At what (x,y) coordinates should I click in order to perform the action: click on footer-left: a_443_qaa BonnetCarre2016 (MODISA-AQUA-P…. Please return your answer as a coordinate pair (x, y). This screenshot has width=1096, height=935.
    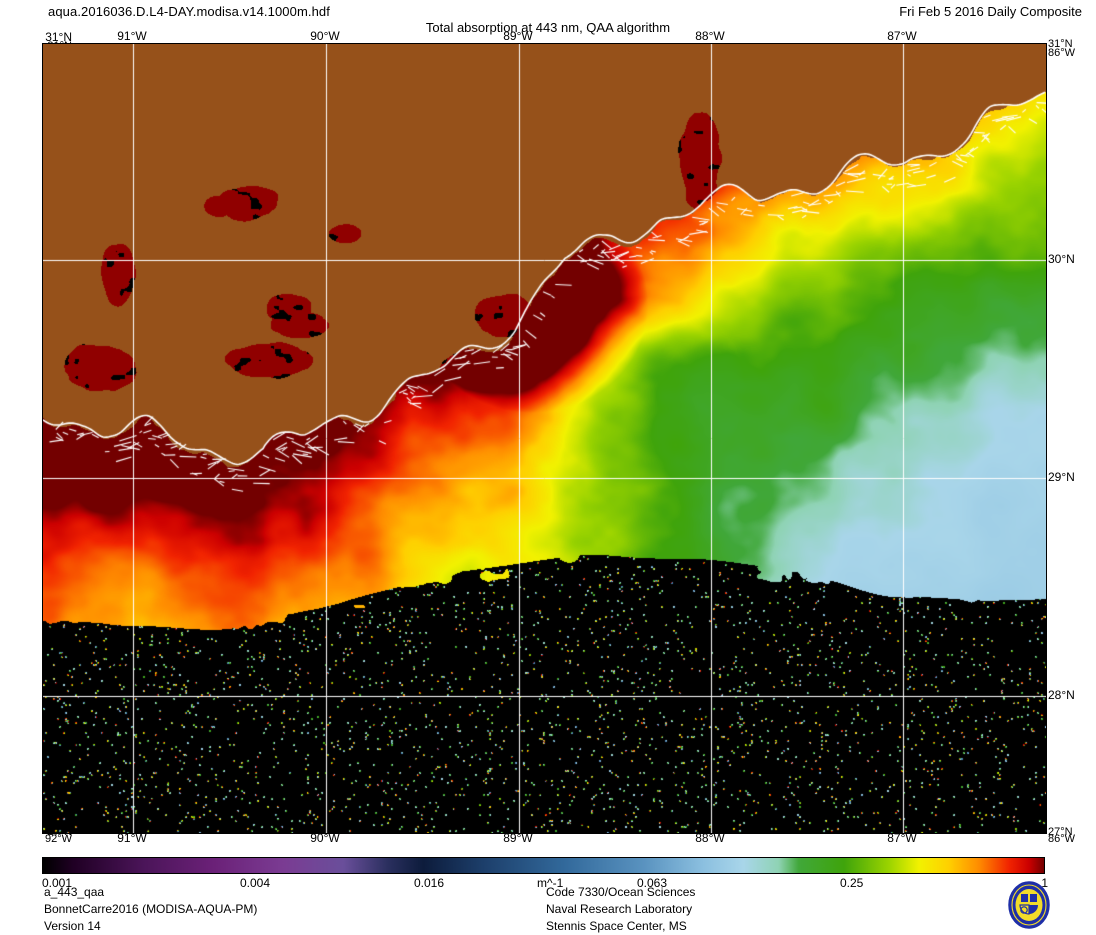
    Looking at the image, I should click on (150, 909).